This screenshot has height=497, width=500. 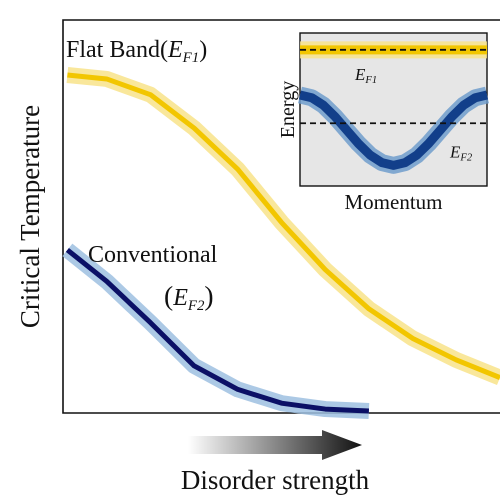 I want to click on series-label: (EF2), so click(x=189, y=297).